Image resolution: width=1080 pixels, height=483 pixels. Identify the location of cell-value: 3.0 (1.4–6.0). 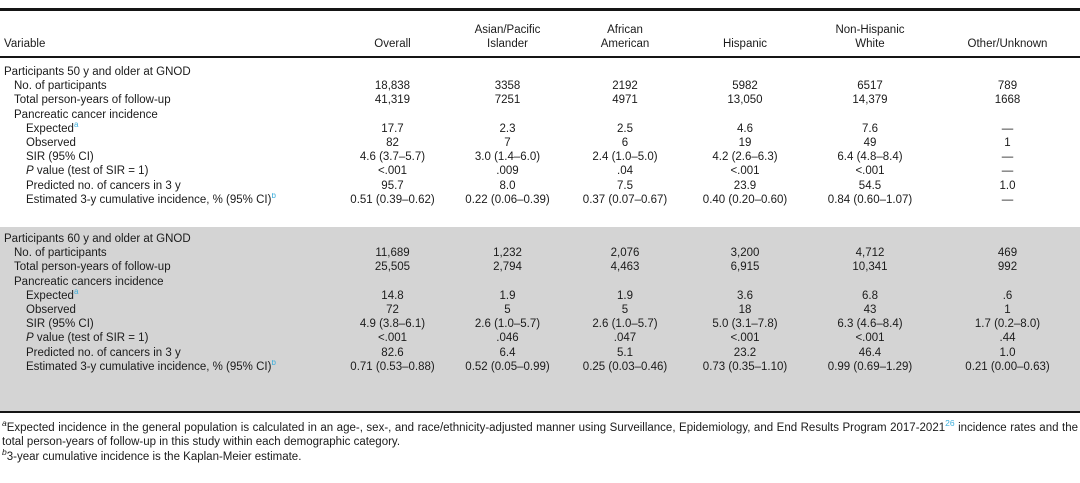
(507, 157).